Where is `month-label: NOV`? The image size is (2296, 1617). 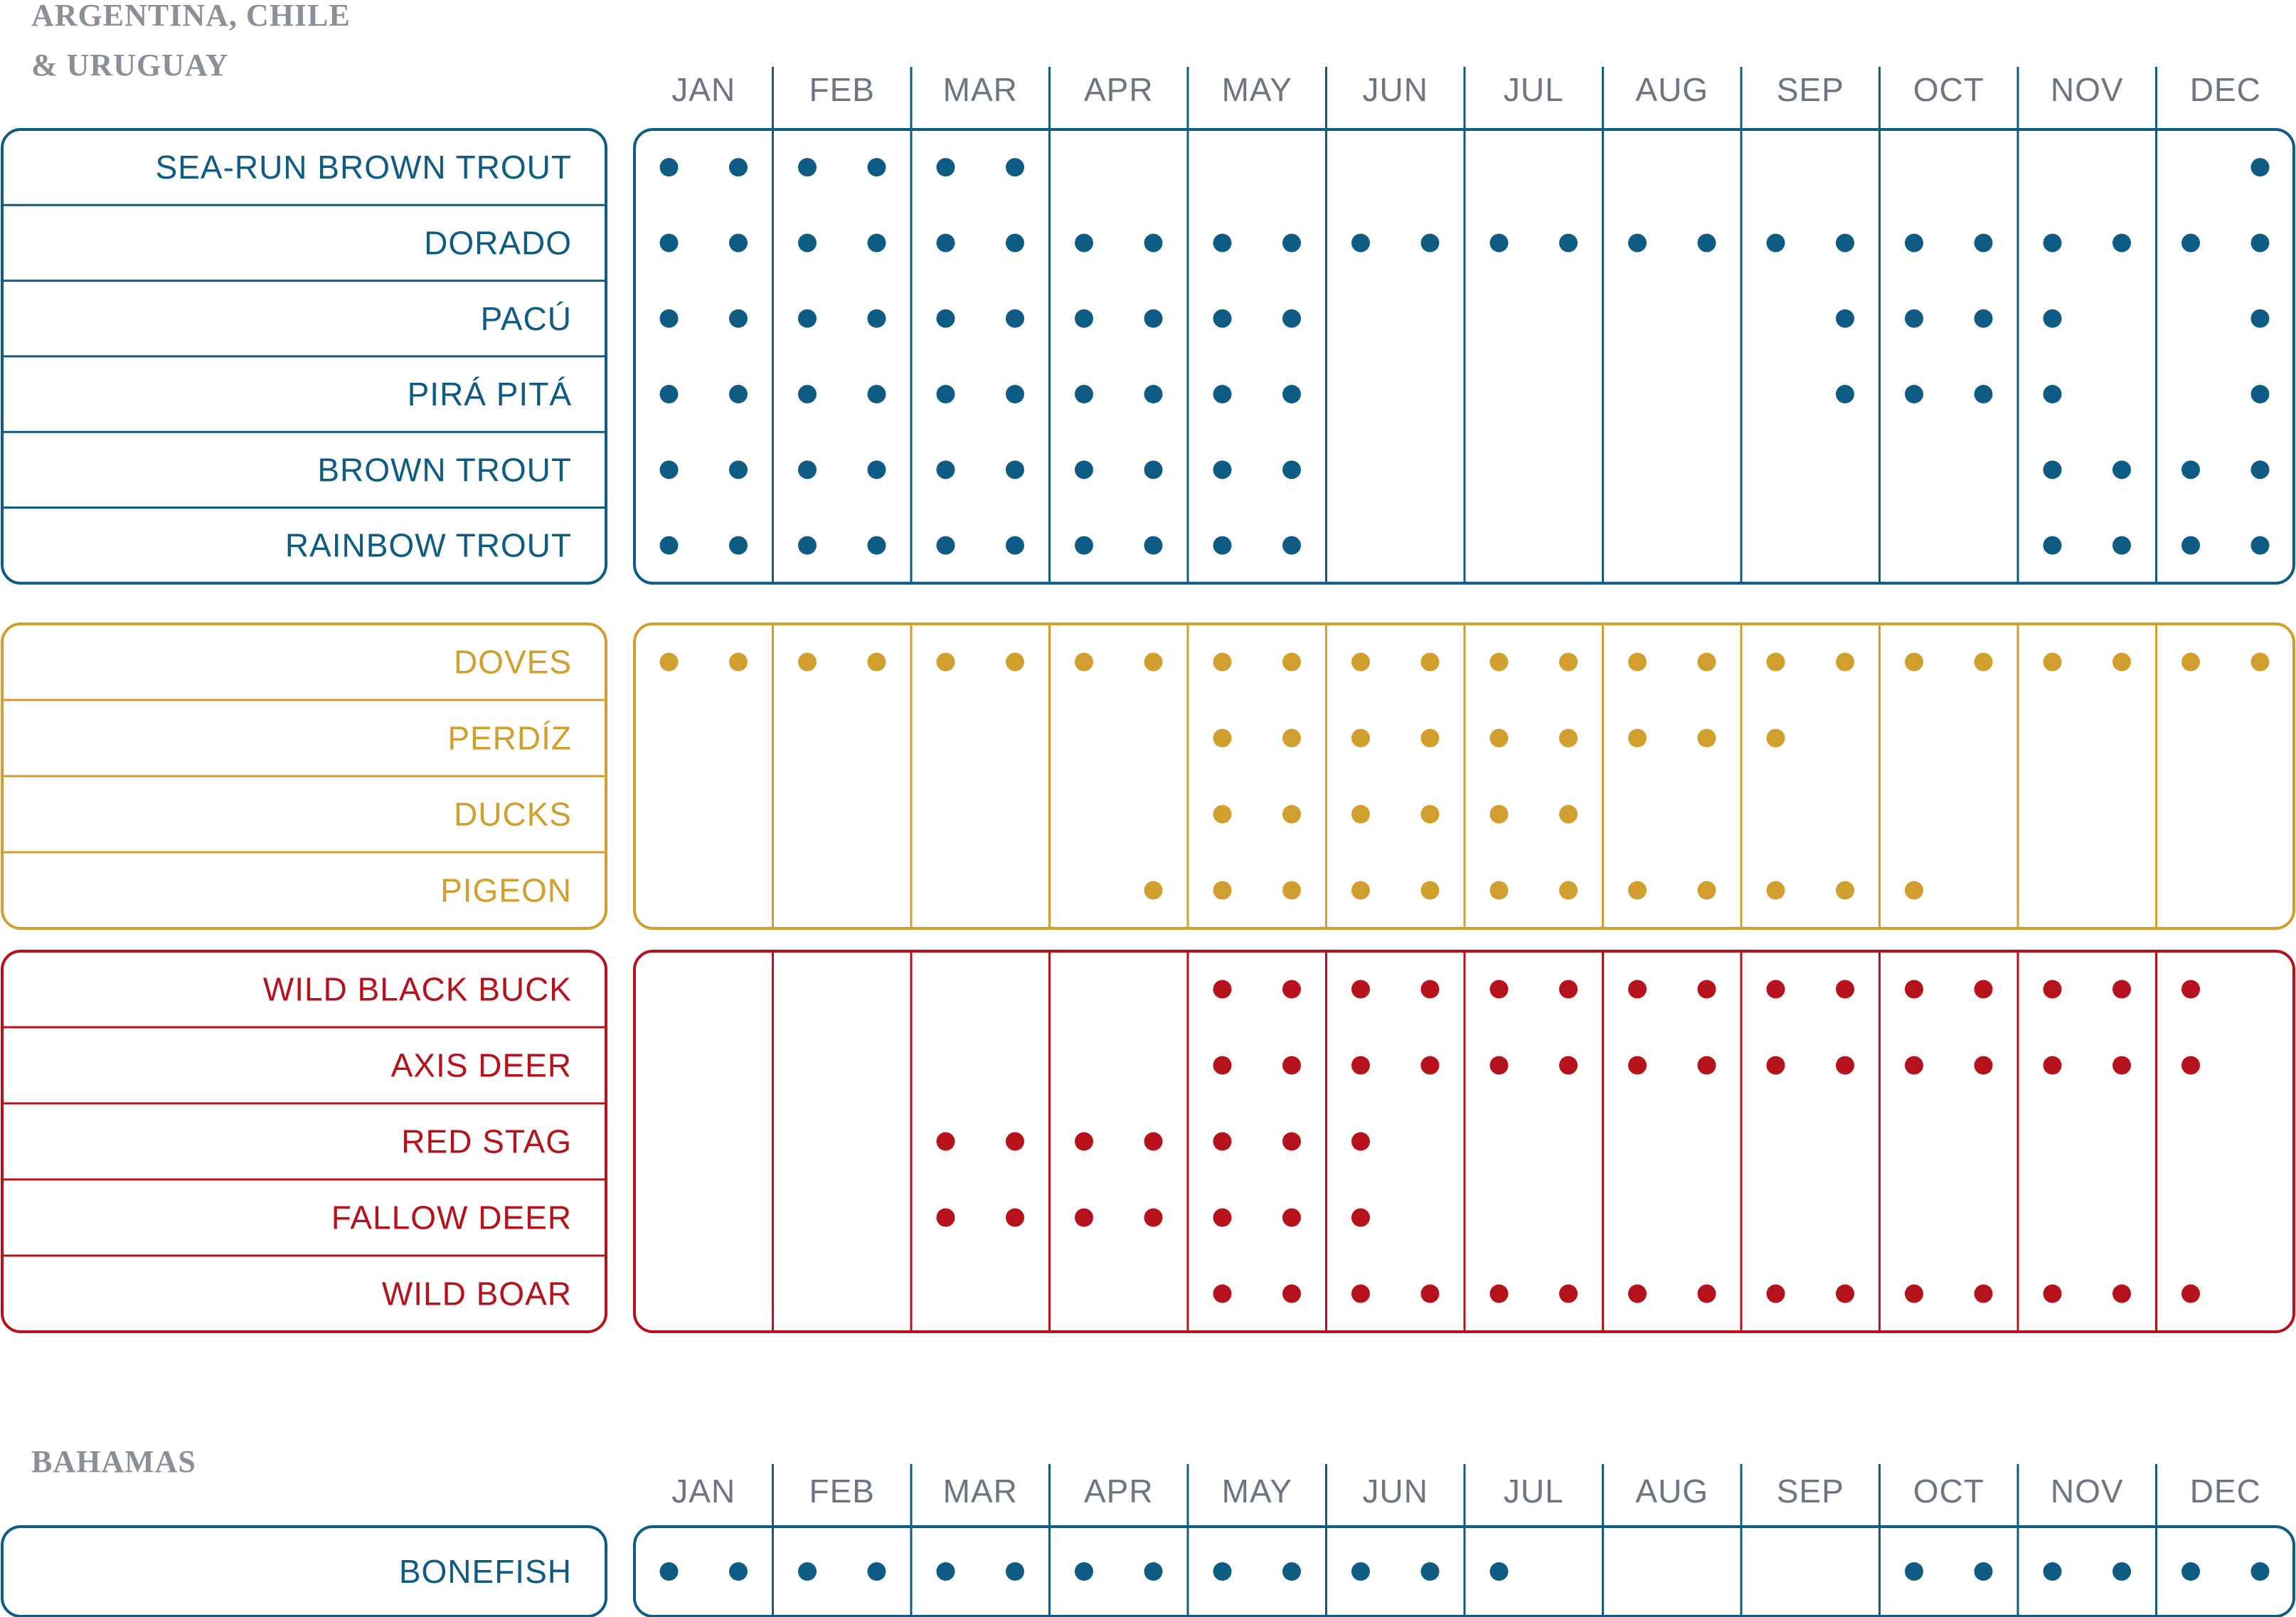 month-label: NOV is located at coordinates (2087, 1492).